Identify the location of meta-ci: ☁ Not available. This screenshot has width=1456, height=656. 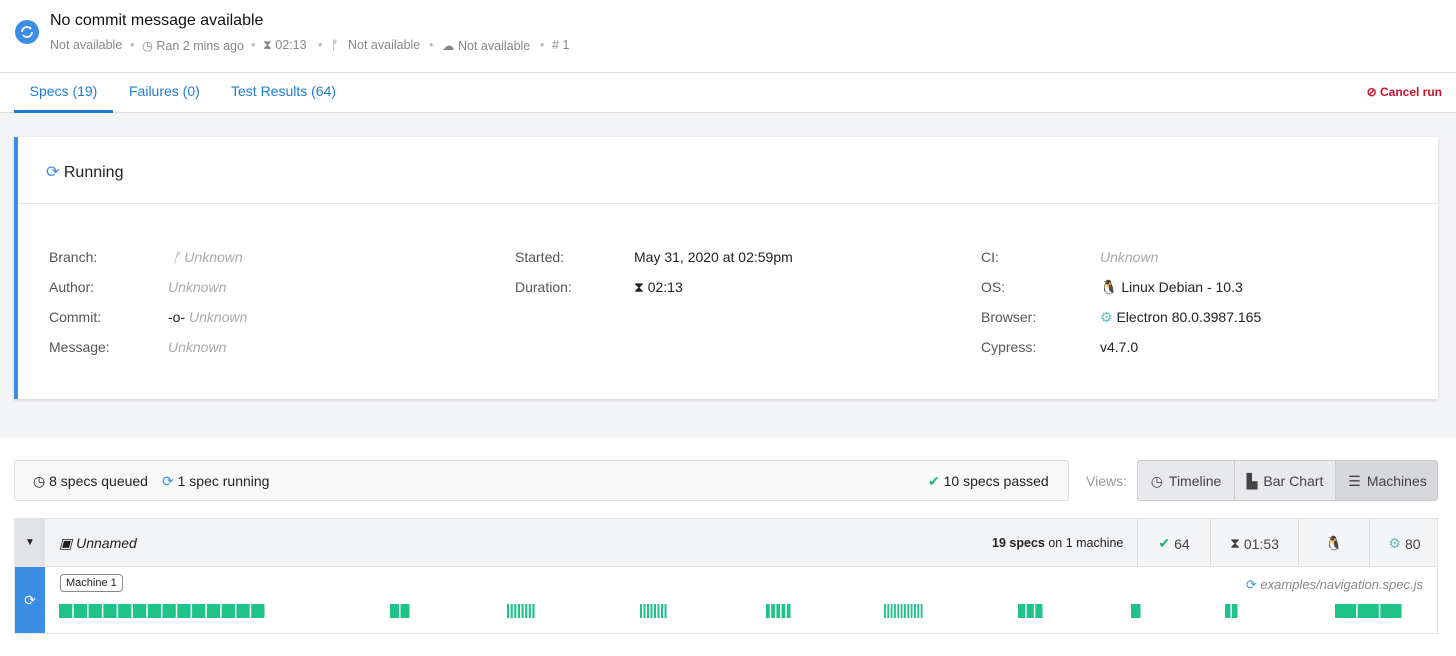
(486, 46).